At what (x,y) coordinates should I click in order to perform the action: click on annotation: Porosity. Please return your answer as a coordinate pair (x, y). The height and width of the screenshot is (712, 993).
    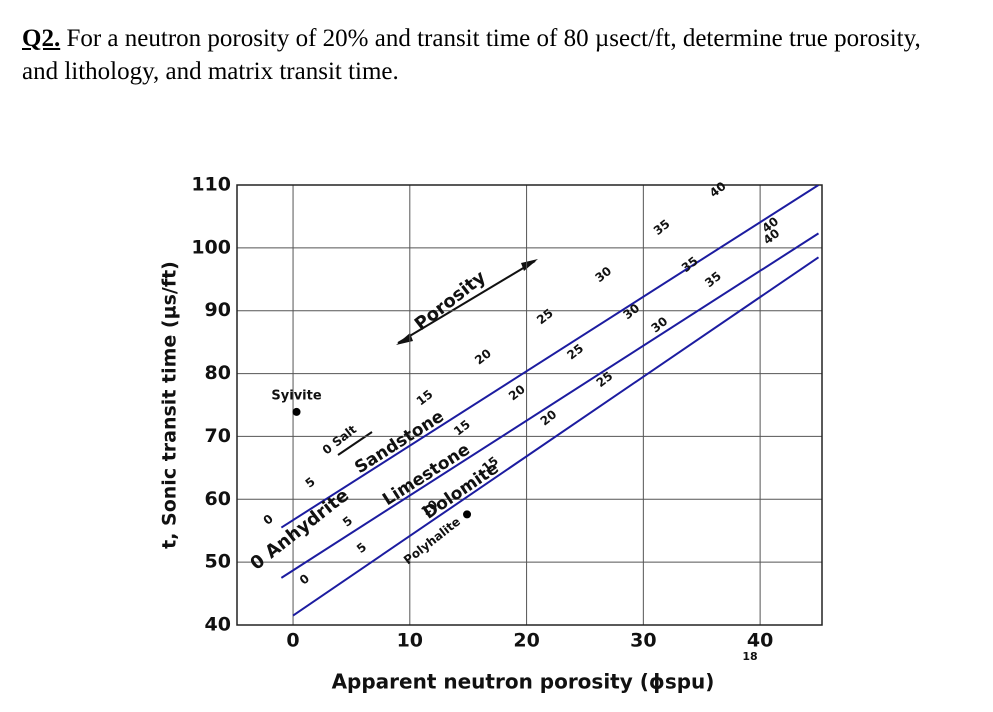
    Looking at the image, I should click on (450, 301).